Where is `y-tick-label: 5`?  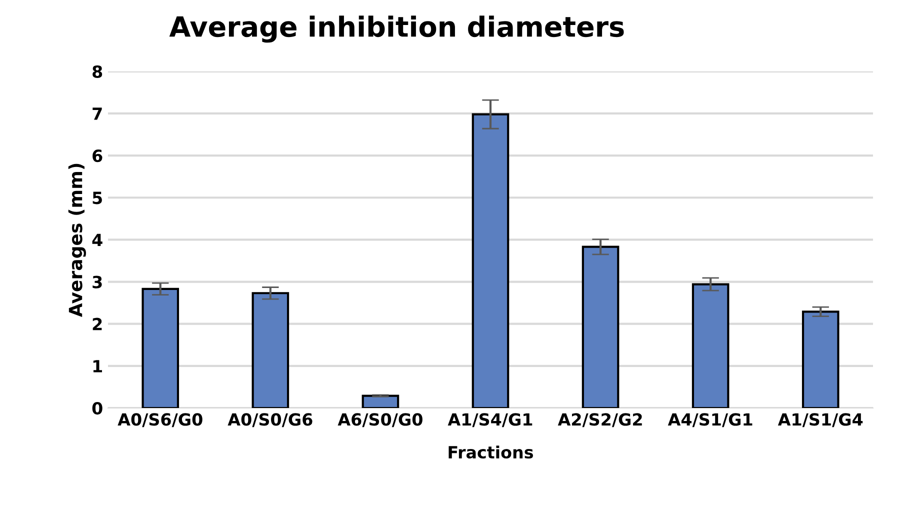 y-tick-label: 5 is located at coordinates (97, 198).